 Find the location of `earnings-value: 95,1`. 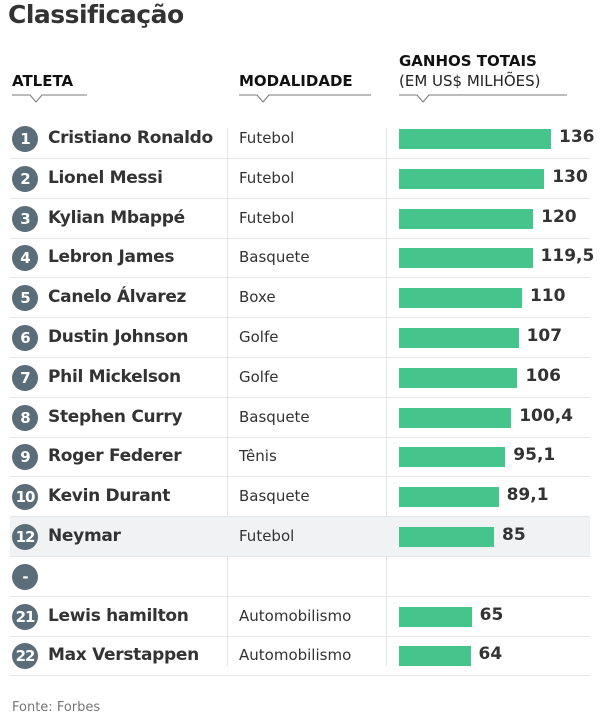

earnings-value: 95,1 is located at coordinates (534, 455).